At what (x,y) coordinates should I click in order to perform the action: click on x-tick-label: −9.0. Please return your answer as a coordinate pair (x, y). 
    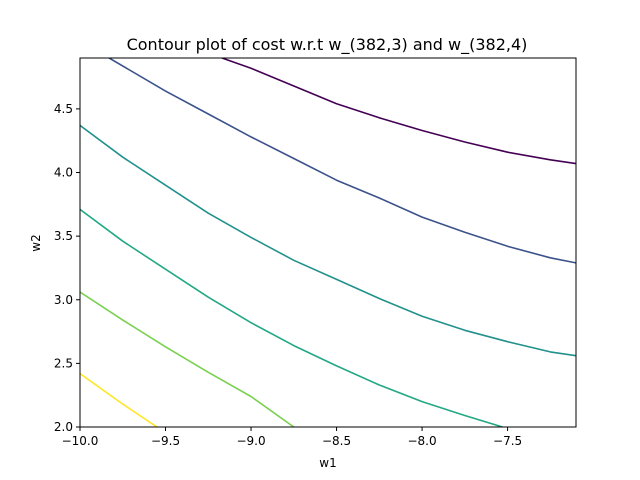
    Looking at the image, I should click on (250, 441).